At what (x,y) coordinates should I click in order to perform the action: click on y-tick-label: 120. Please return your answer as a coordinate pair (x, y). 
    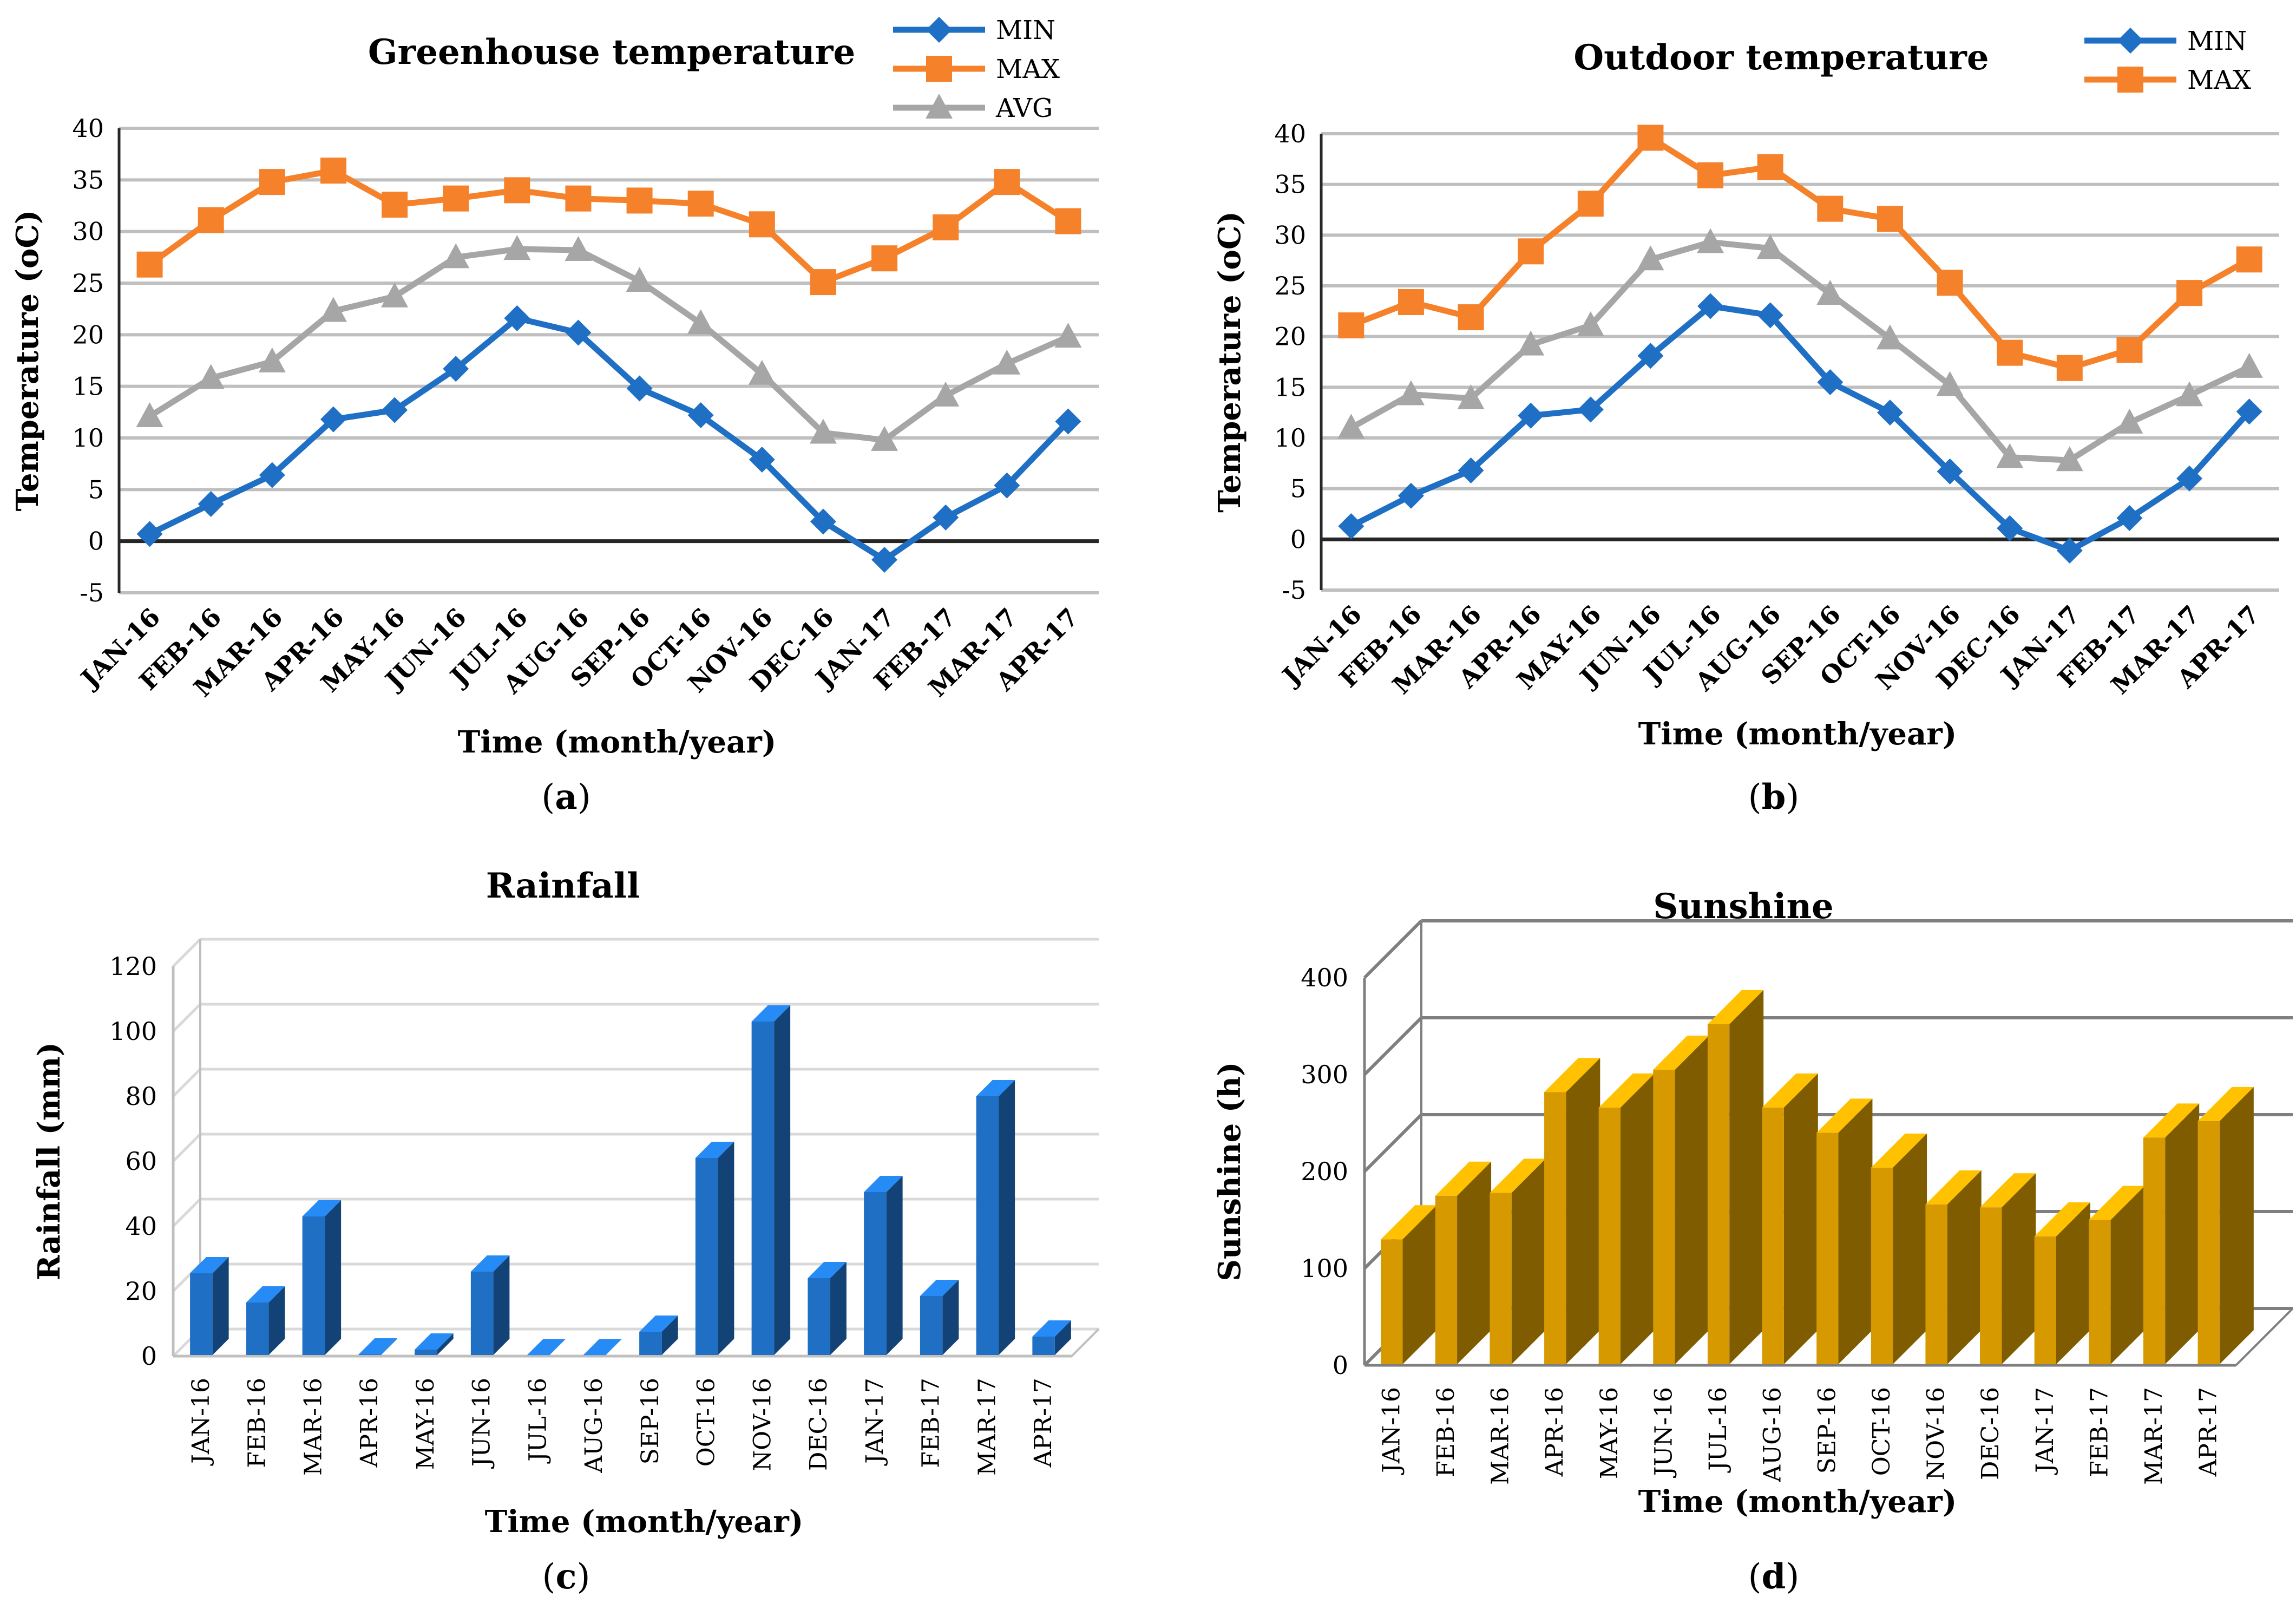
    Looking at the image, I should click on (133, 966).